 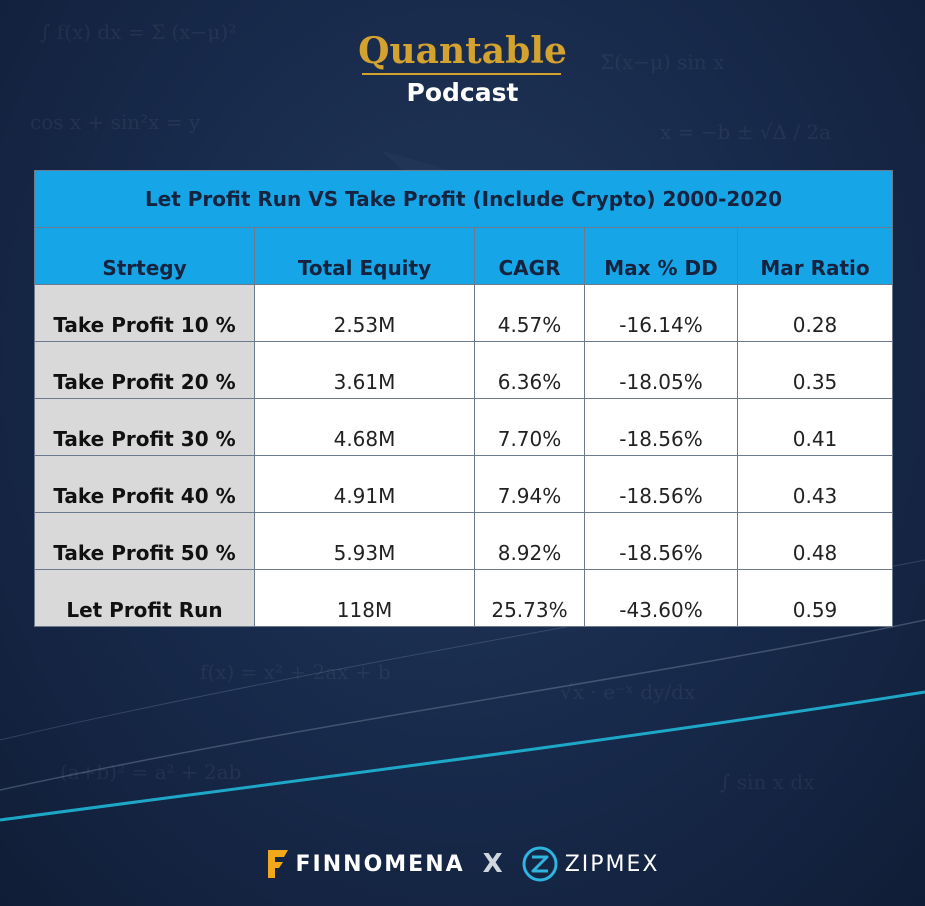 I want to click on mar-ratio-cell: 0.48, so click(x=815, y=541).